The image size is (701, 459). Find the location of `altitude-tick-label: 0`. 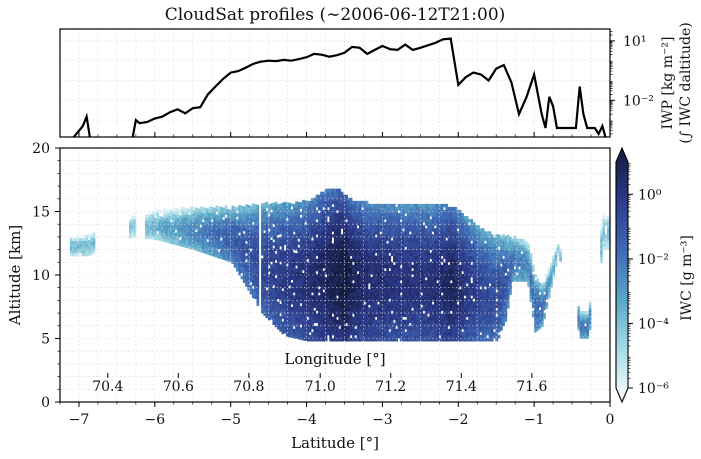

altitude-tick-label: 0 is located at coordinates (45, 403).